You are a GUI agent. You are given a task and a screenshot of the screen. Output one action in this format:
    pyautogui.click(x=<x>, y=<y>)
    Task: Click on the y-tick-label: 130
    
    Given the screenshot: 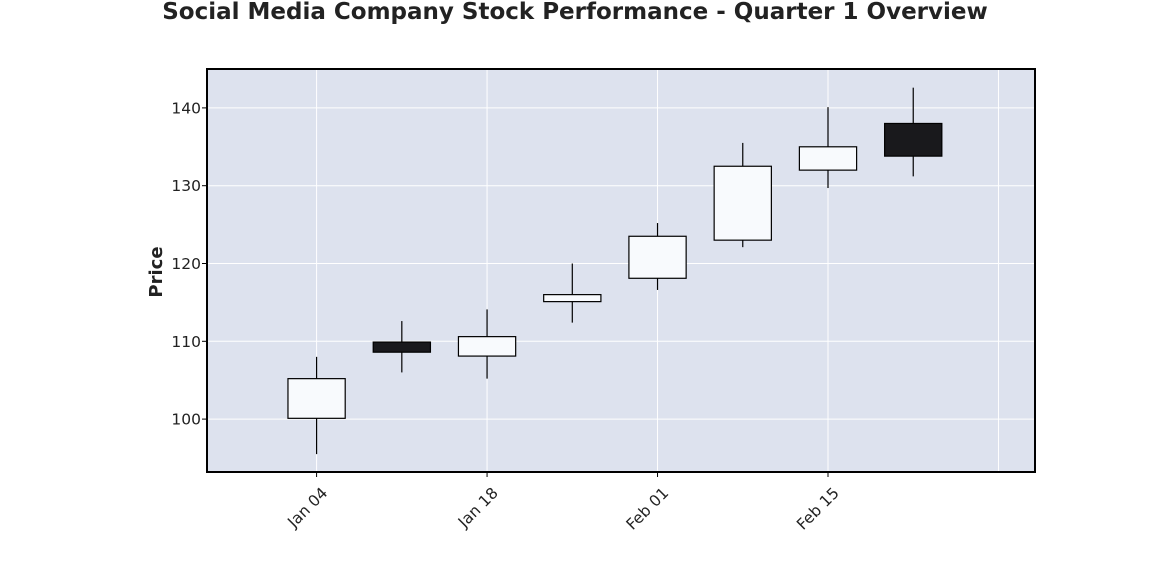 What is the action you would take?
    pyautogui.click(x=186, y=186)
    